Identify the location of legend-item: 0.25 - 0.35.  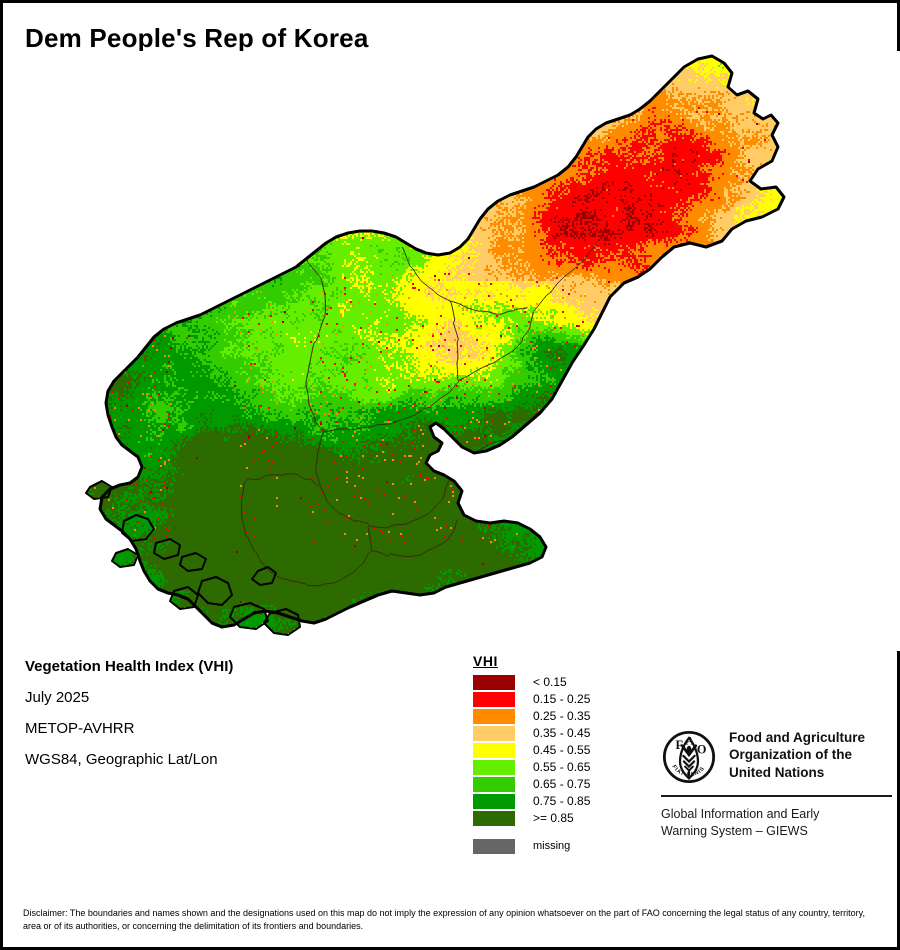
(531, 716).